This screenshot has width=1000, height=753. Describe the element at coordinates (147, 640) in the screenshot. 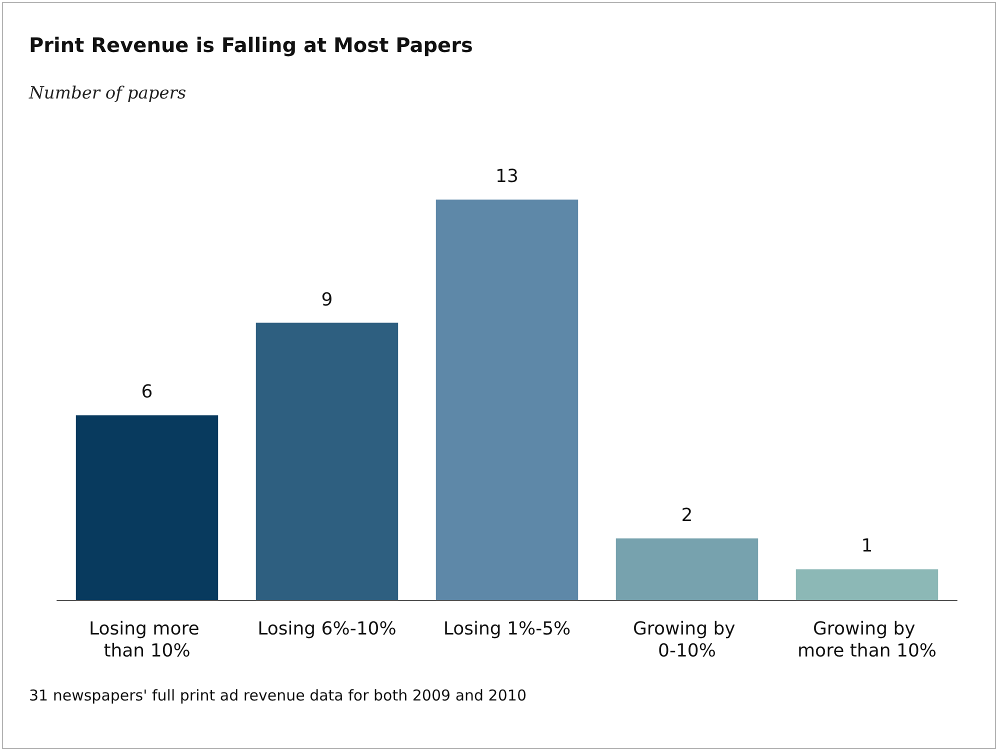

I see `x-tick-label: Losing more than 10%` at that location.